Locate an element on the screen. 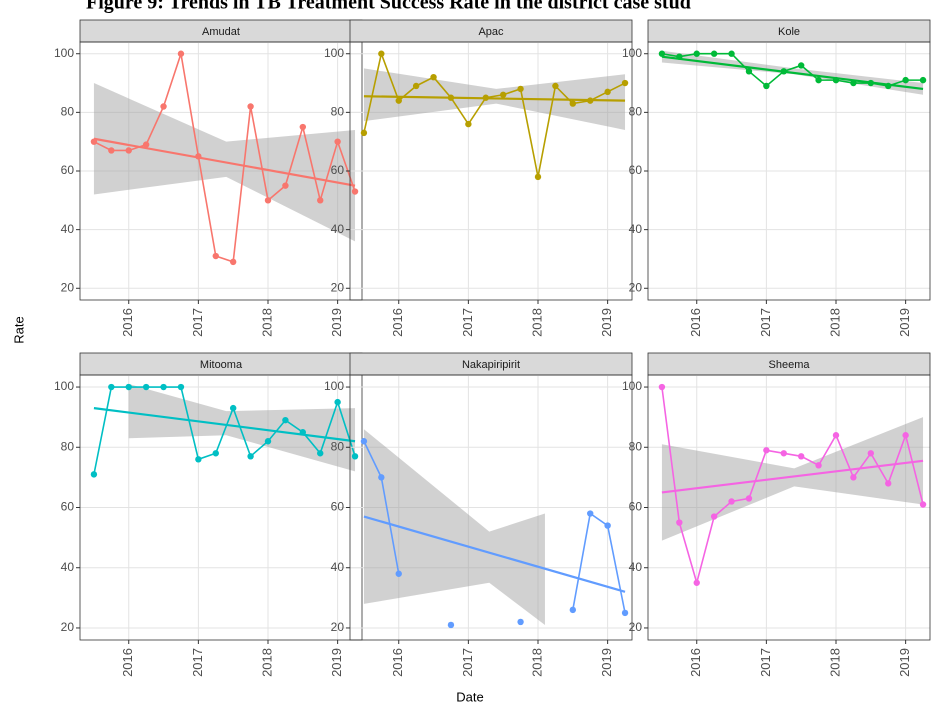 Image resolution: width=941 pixels, height=706 pixels. panel-title: Kole is located at coordinates (789, 32).